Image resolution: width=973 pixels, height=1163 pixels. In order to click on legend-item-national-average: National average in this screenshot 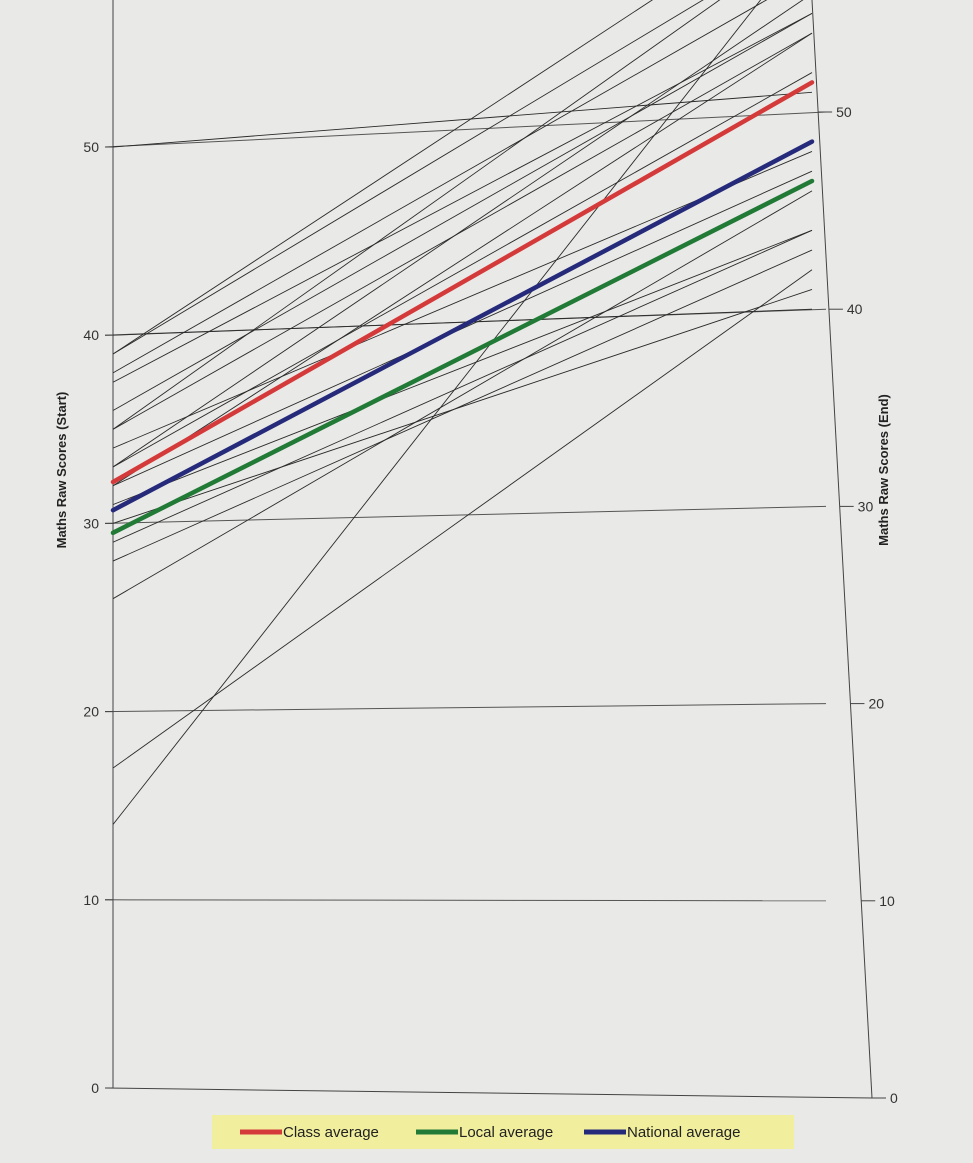, I will do `click(662, 1132)`.